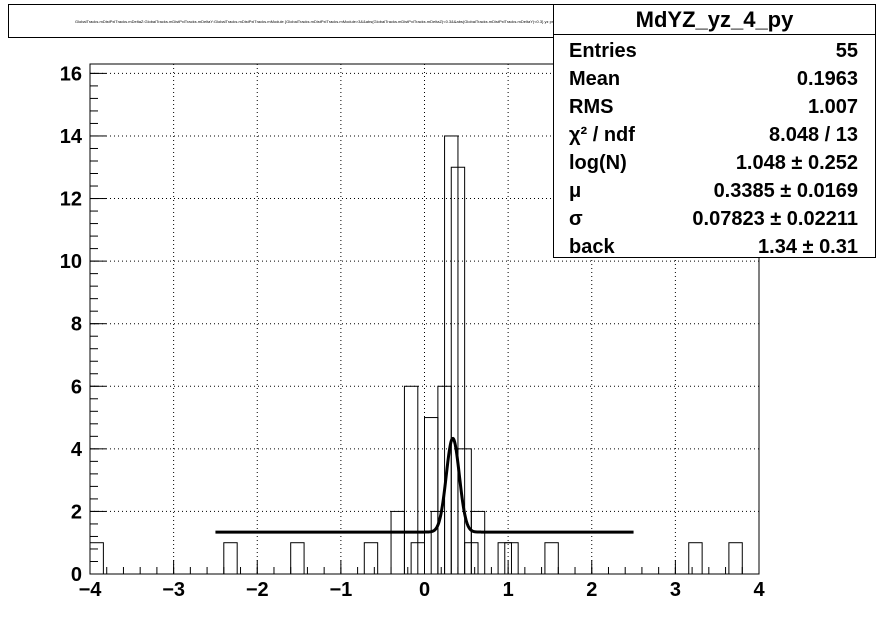 The height and width of the screenshot is (637, 893). I want to click on stats-value: 0.1963, so click(827, 79).